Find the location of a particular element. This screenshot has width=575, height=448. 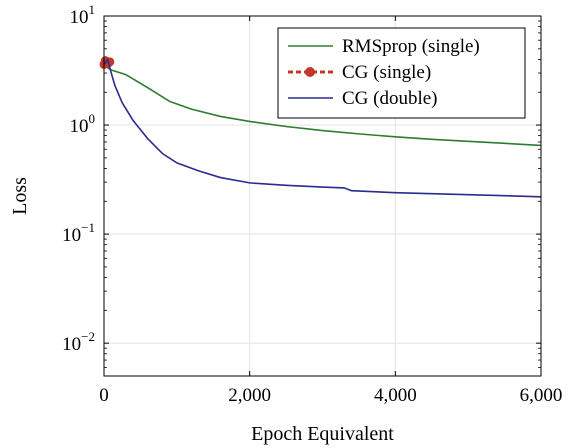

x-tick-label: 2,000 is located at coordinates (249, 395).